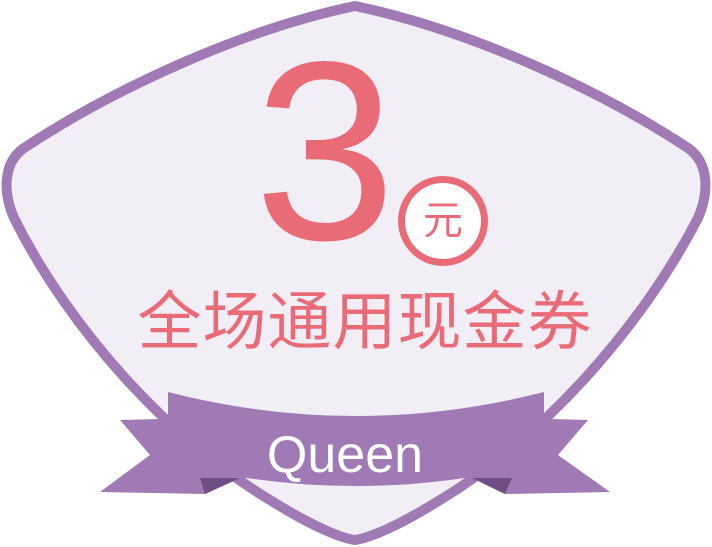  I want to click on ribbon-band, so click(356, 439).